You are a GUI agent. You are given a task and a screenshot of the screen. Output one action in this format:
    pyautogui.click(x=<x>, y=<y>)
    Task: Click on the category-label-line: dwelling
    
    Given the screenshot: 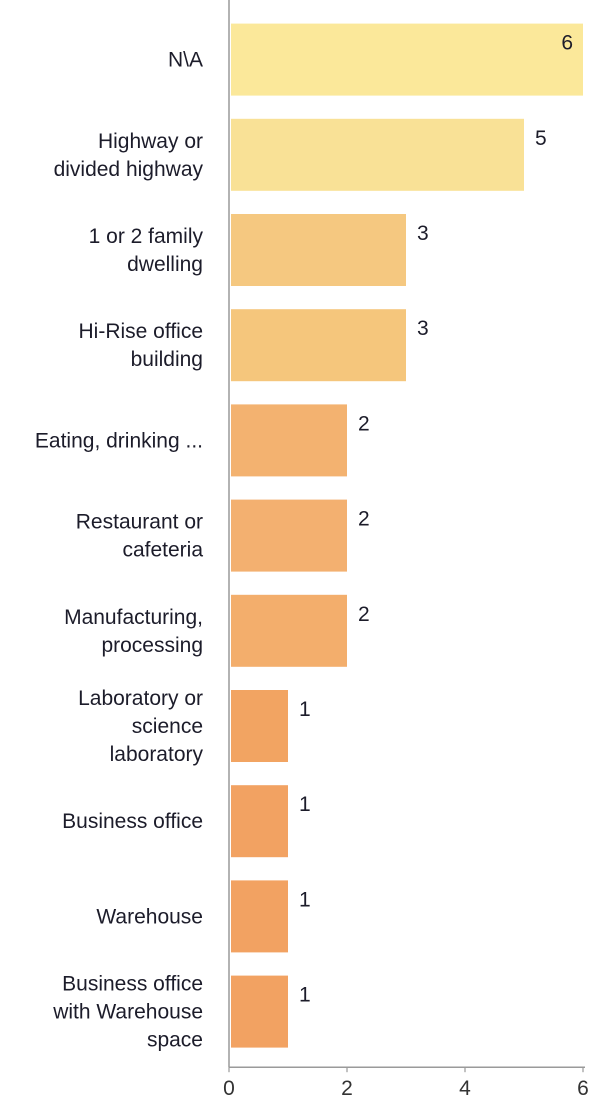 What is the action you would take?
    pyautogui.click(x=165, y=264)
    